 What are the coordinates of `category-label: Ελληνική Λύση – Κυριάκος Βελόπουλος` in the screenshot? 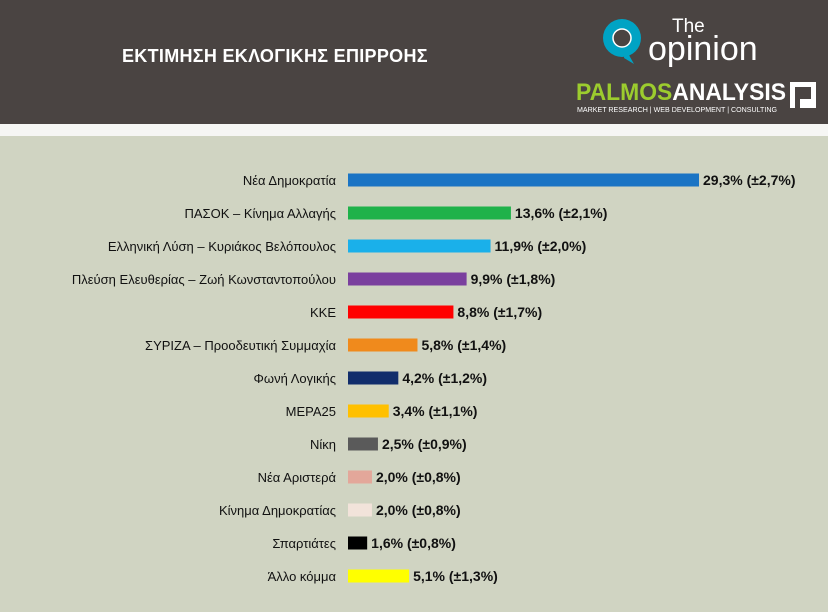 It's located at (222, 246).